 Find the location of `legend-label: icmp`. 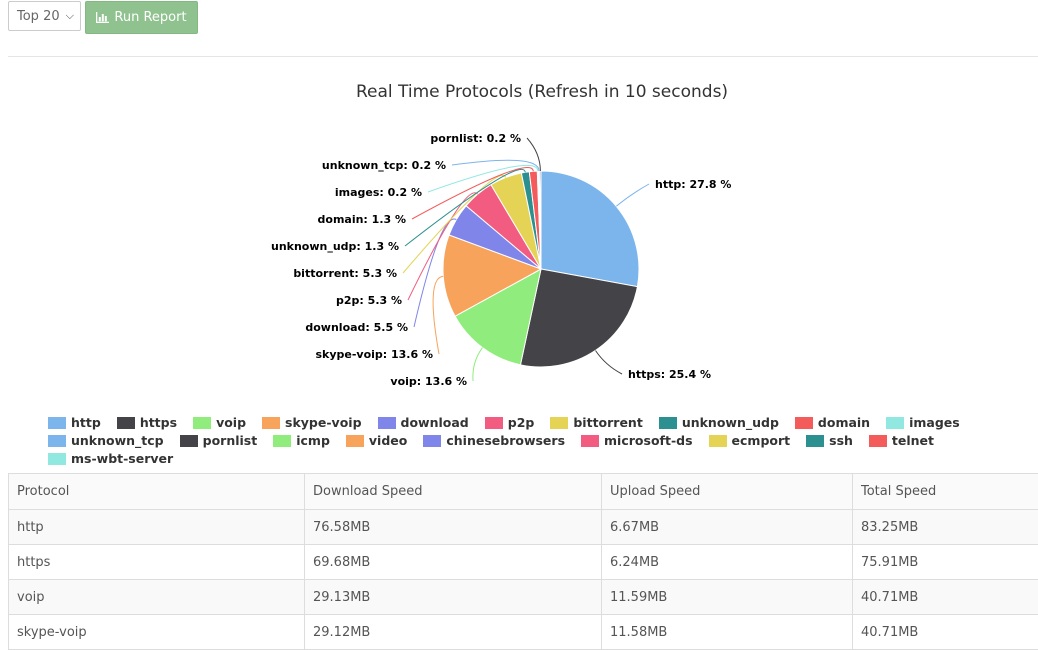

legend-label: icmp is located at coordinates (313, 440).